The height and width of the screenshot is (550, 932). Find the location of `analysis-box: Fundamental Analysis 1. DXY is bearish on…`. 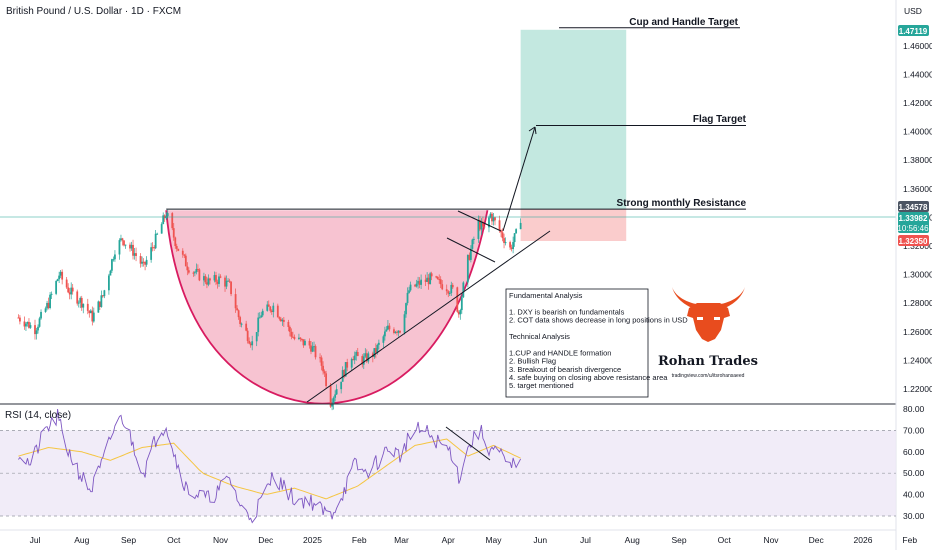

analysis-box: Fundamental Analysis 1. DXY is bearish on… is located at coordinates (596, 343).